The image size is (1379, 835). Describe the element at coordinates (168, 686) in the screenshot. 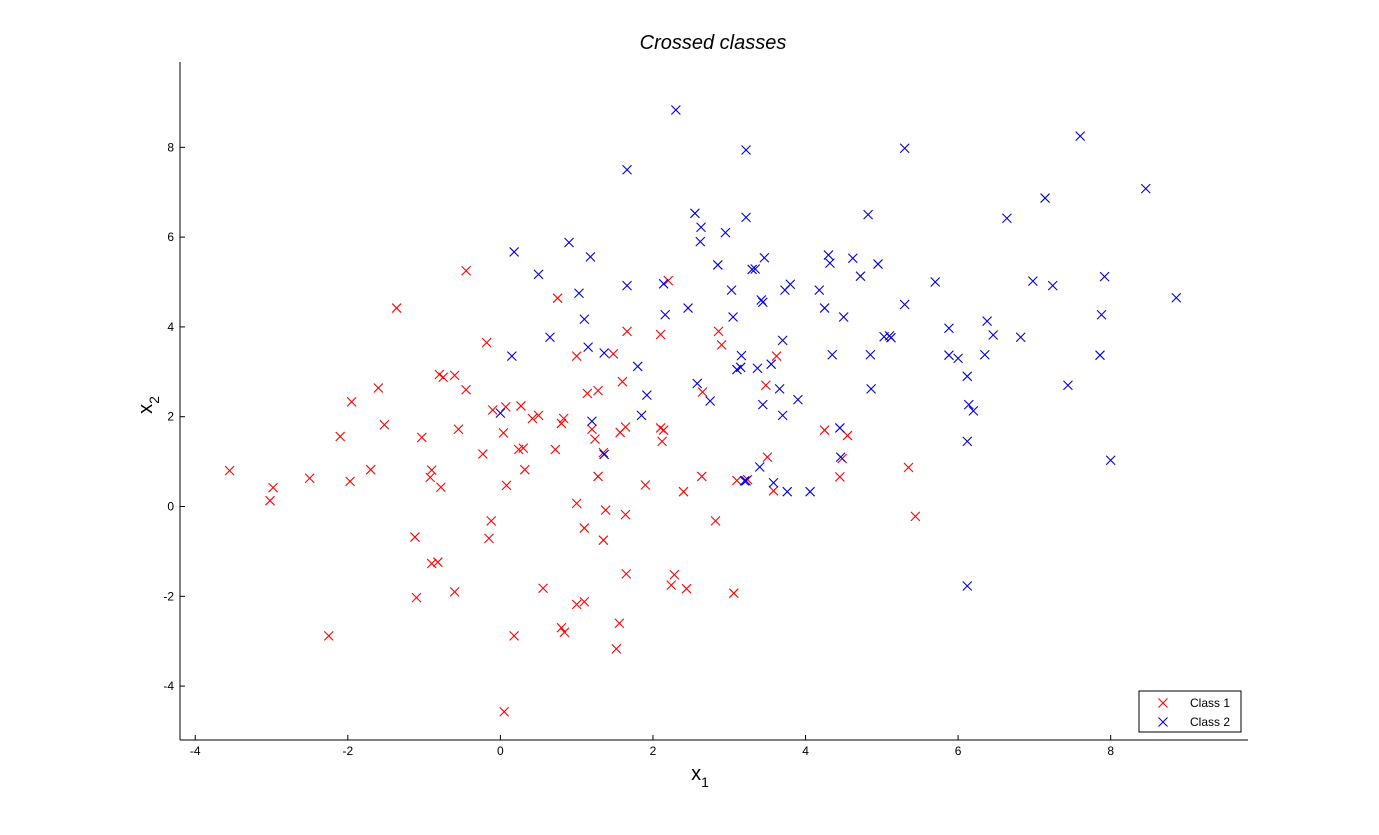

I see `y-tick-label: -4` at that location.